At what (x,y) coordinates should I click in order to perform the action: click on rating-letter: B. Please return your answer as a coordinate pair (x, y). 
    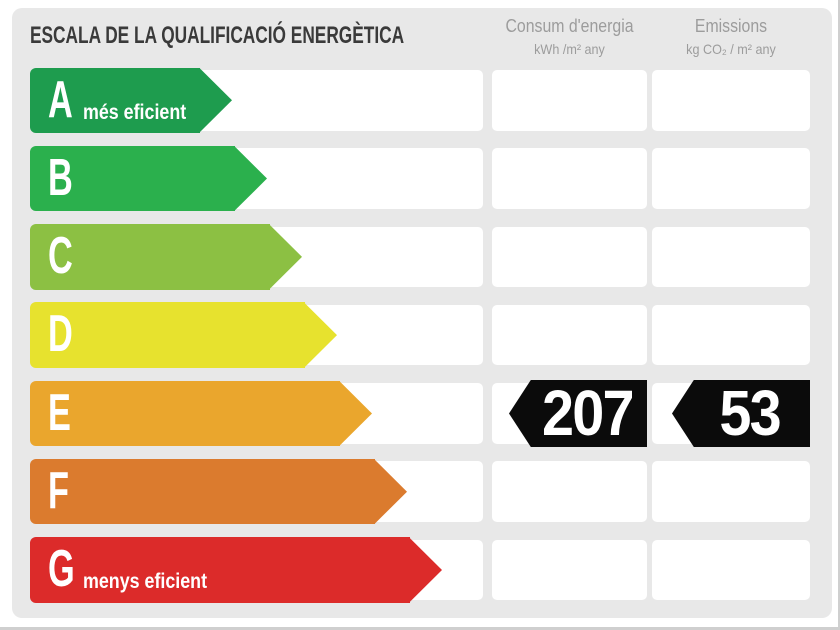
    Looking at the image, I should click on (60, 177).